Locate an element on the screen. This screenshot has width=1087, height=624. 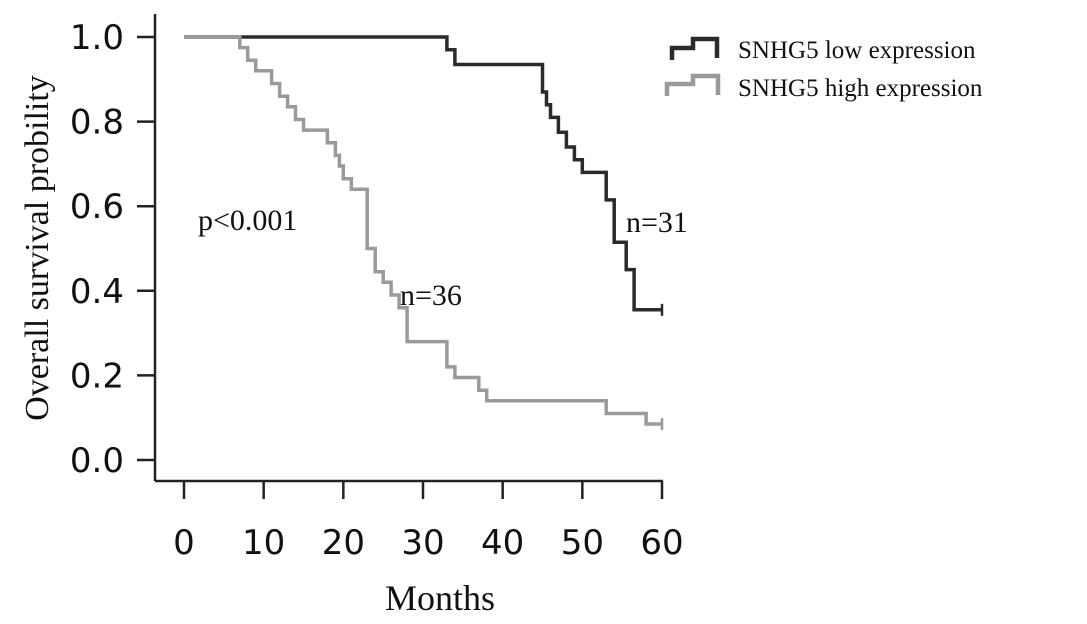
y-tick-label: 0.6 is located at coordinates (97, 207).